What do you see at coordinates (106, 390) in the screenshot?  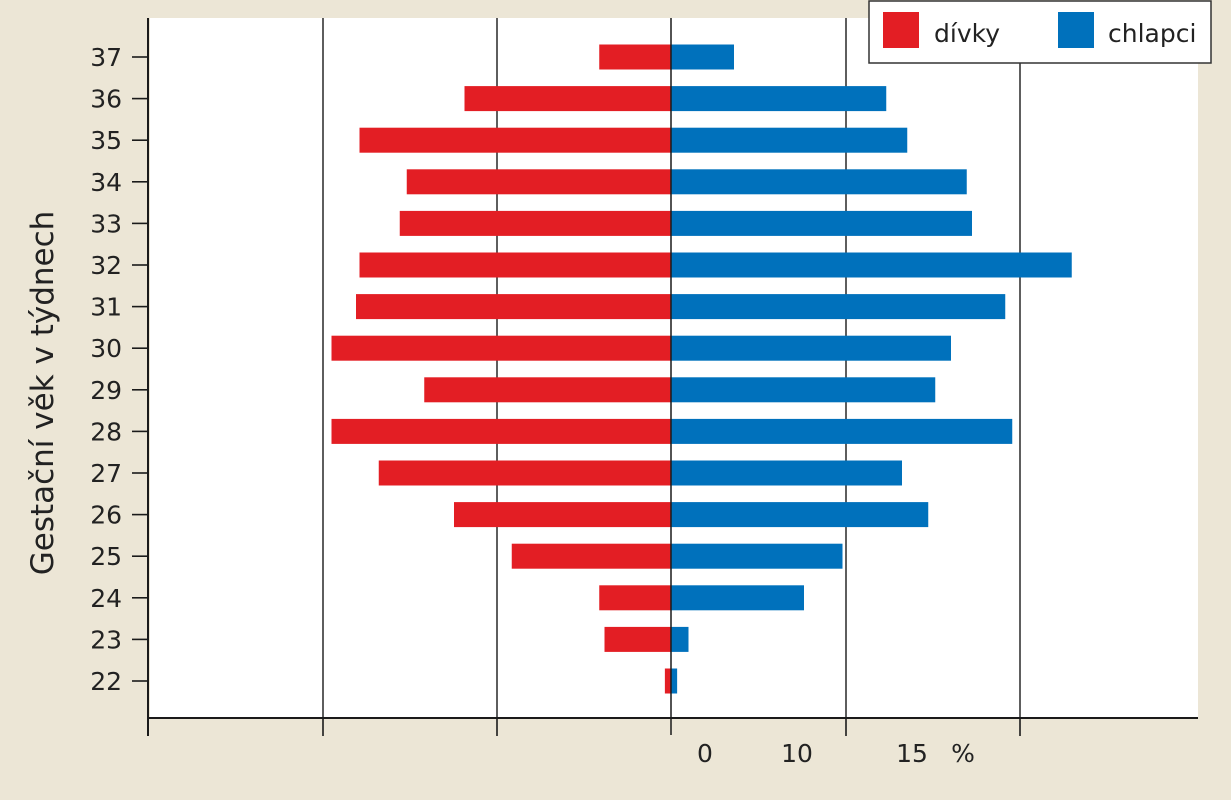 I see `y-tick-label-29: 29` at bounding box center [106, 390].